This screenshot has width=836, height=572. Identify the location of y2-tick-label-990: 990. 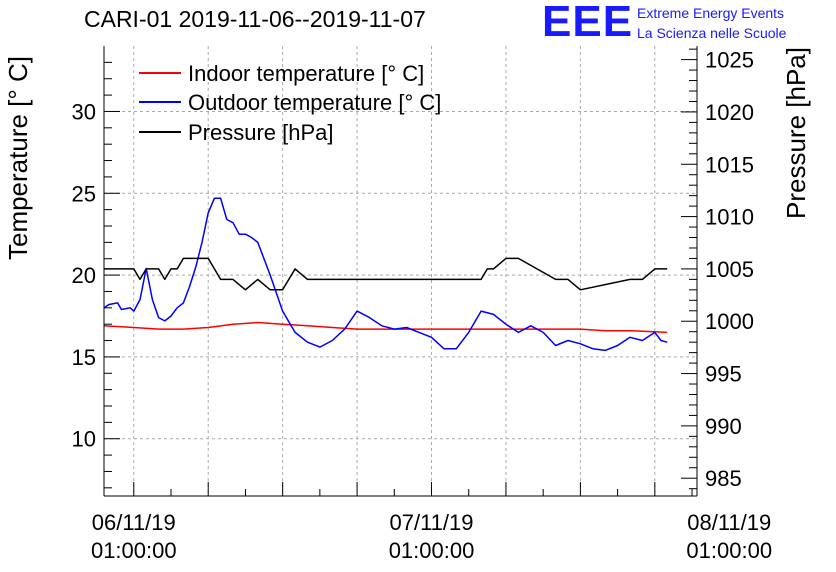
(723, 426).